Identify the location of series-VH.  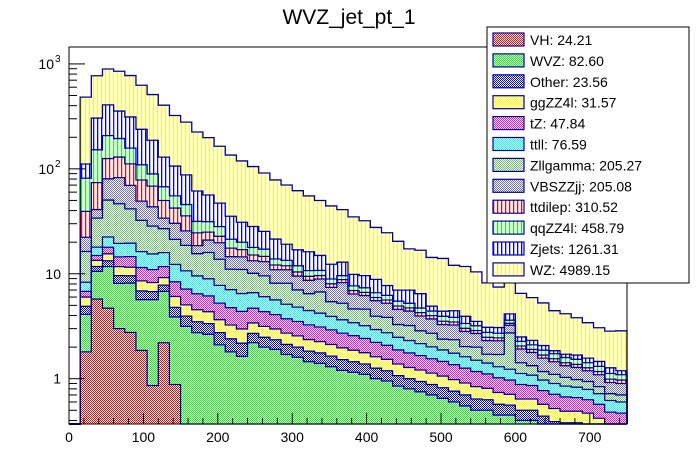
(130, 361).